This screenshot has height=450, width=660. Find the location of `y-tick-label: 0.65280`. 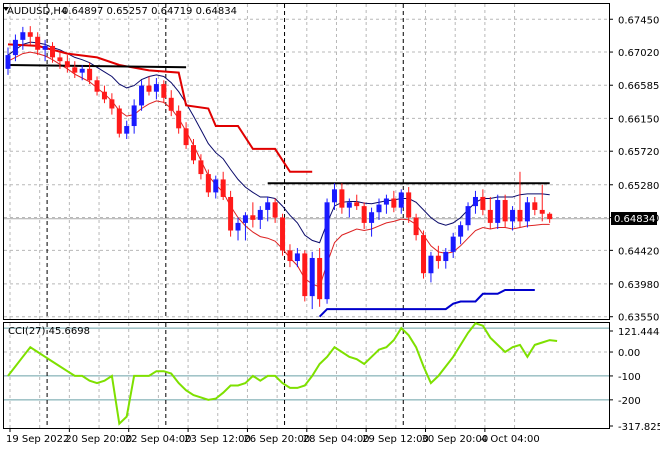

y-tick-label: 0.65280 is located at coordinates (638, 186).